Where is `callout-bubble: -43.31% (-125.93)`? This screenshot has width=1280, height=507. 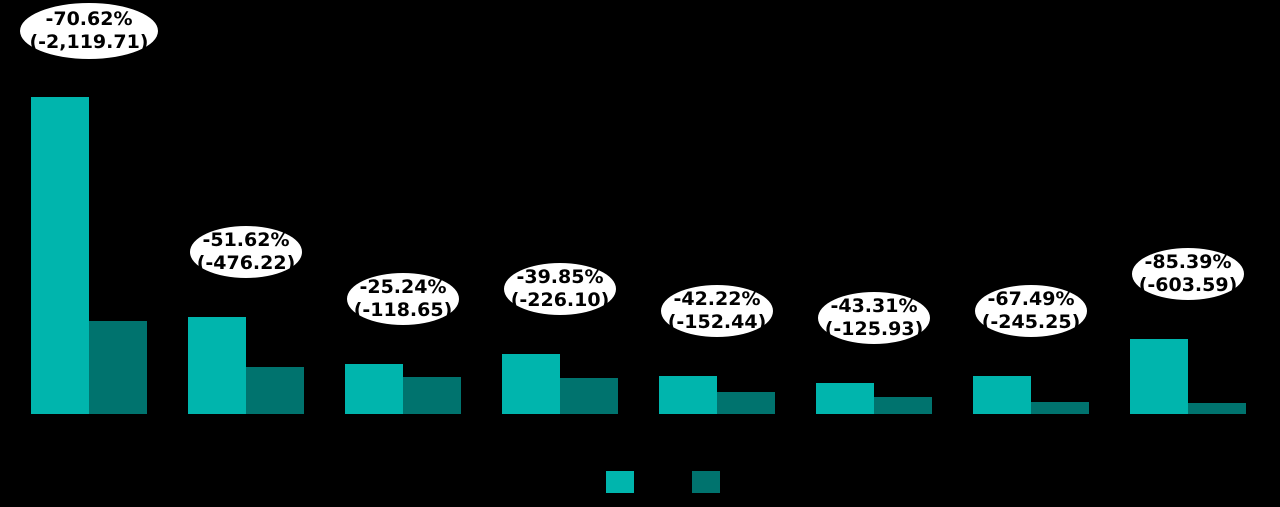 callout-bubble: -43.31% (-125.93) is located at coordinates (874, 318).